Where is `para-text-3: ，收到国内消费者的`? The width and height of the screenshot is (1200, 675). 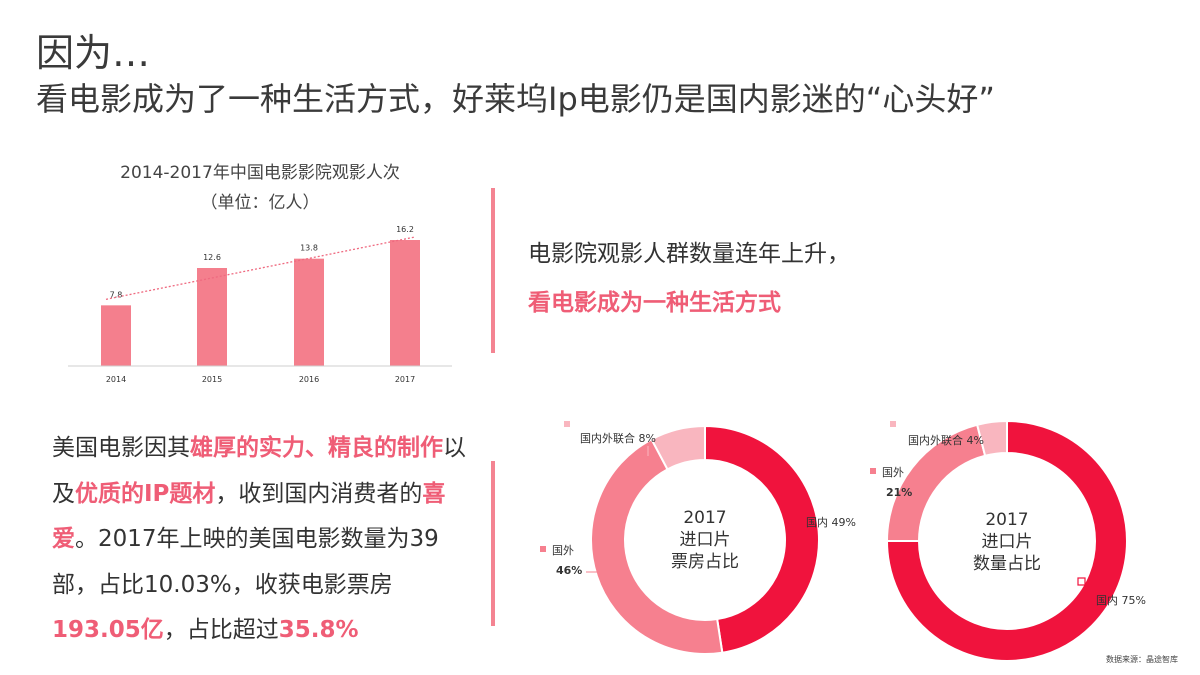 para-text-3: ，收到国内消费者的 is located at coordinates (319, 493).